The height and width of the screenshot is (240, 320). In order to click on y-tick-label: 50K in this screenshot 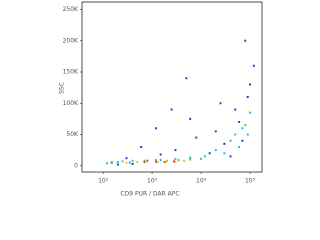, I will do `click(72, 134)`.